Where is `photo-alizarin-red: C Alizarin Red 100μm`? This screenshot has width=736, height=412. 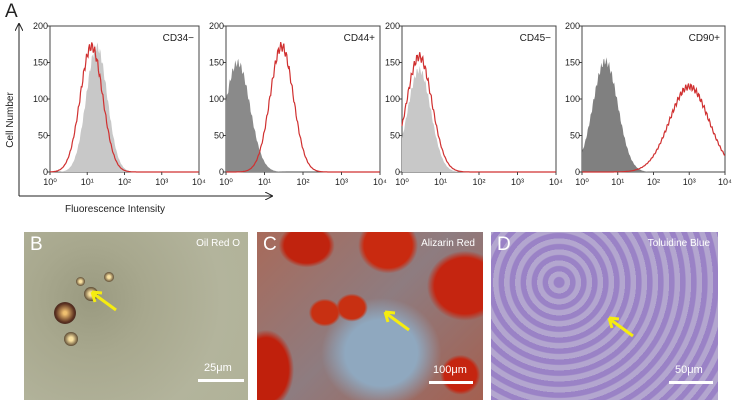 photo-alizarin-red: C Alizarin Red 100μm is located at coordinates (370, 316).